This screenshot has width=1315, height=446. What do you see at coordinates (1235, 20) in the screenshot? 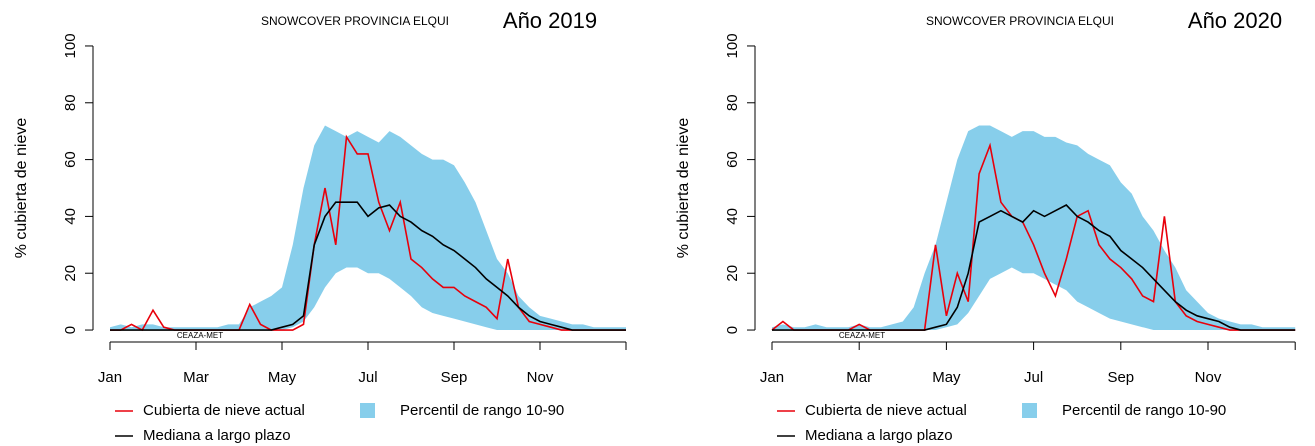
I see `annotation: Año 2020` at bounding box center [1235, 20].